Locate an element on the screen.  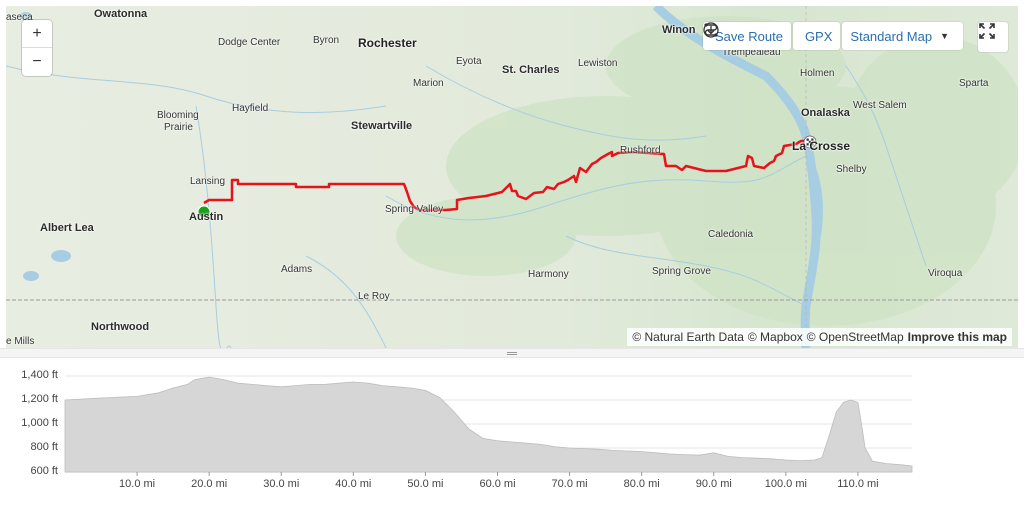
gpx-download-button: GPX is located at coordinates (772, 36).